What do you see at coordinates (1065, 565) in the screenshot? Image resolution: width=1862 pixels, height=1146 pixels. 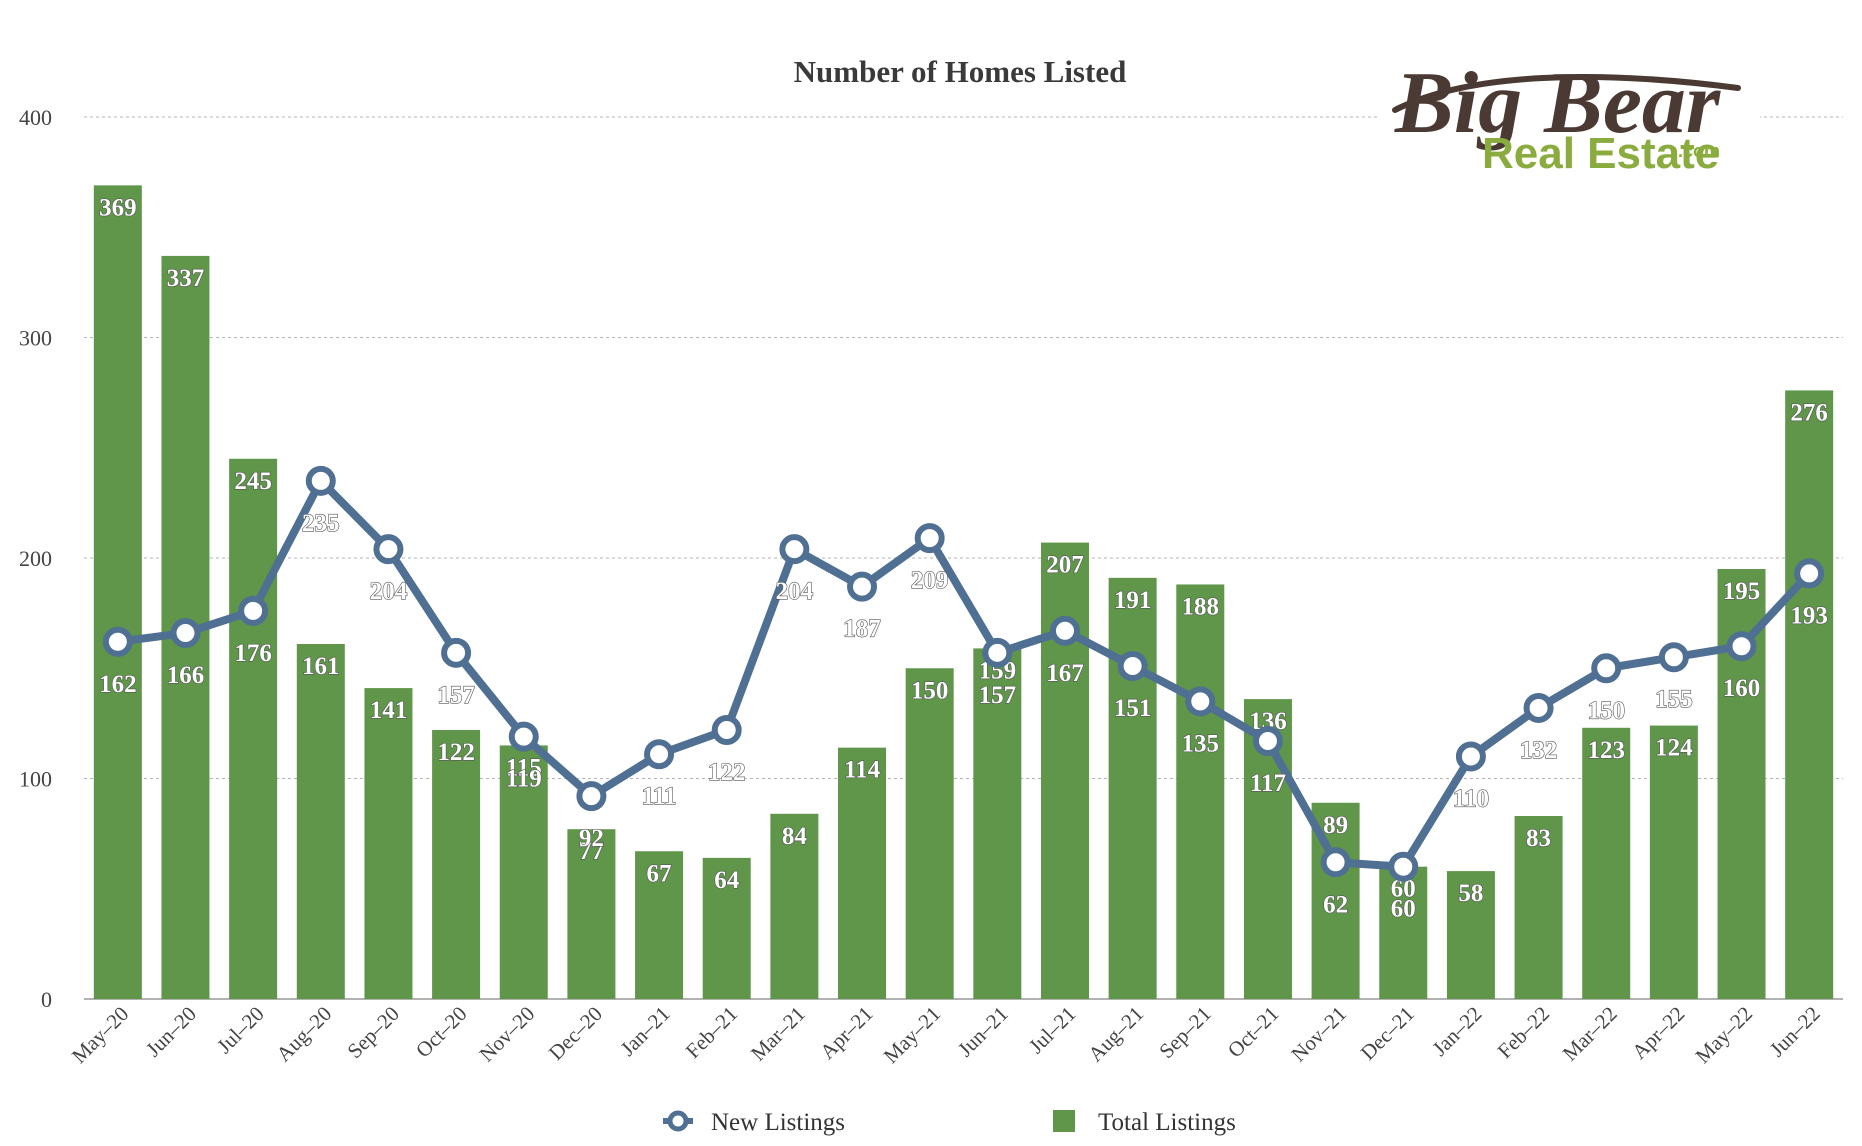 I see `bar-value-label: 207` at bounding box center [1065, 565].